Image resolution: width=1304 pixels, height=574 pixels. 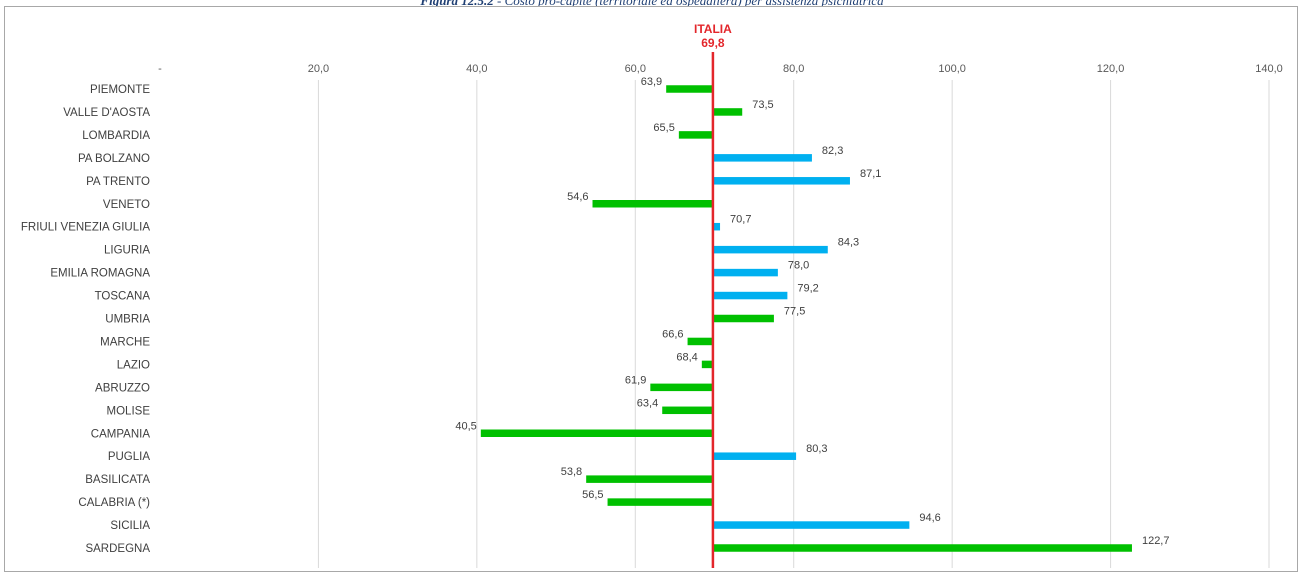 I want to click on data-label: 40,5, so click(x=465, y=426).